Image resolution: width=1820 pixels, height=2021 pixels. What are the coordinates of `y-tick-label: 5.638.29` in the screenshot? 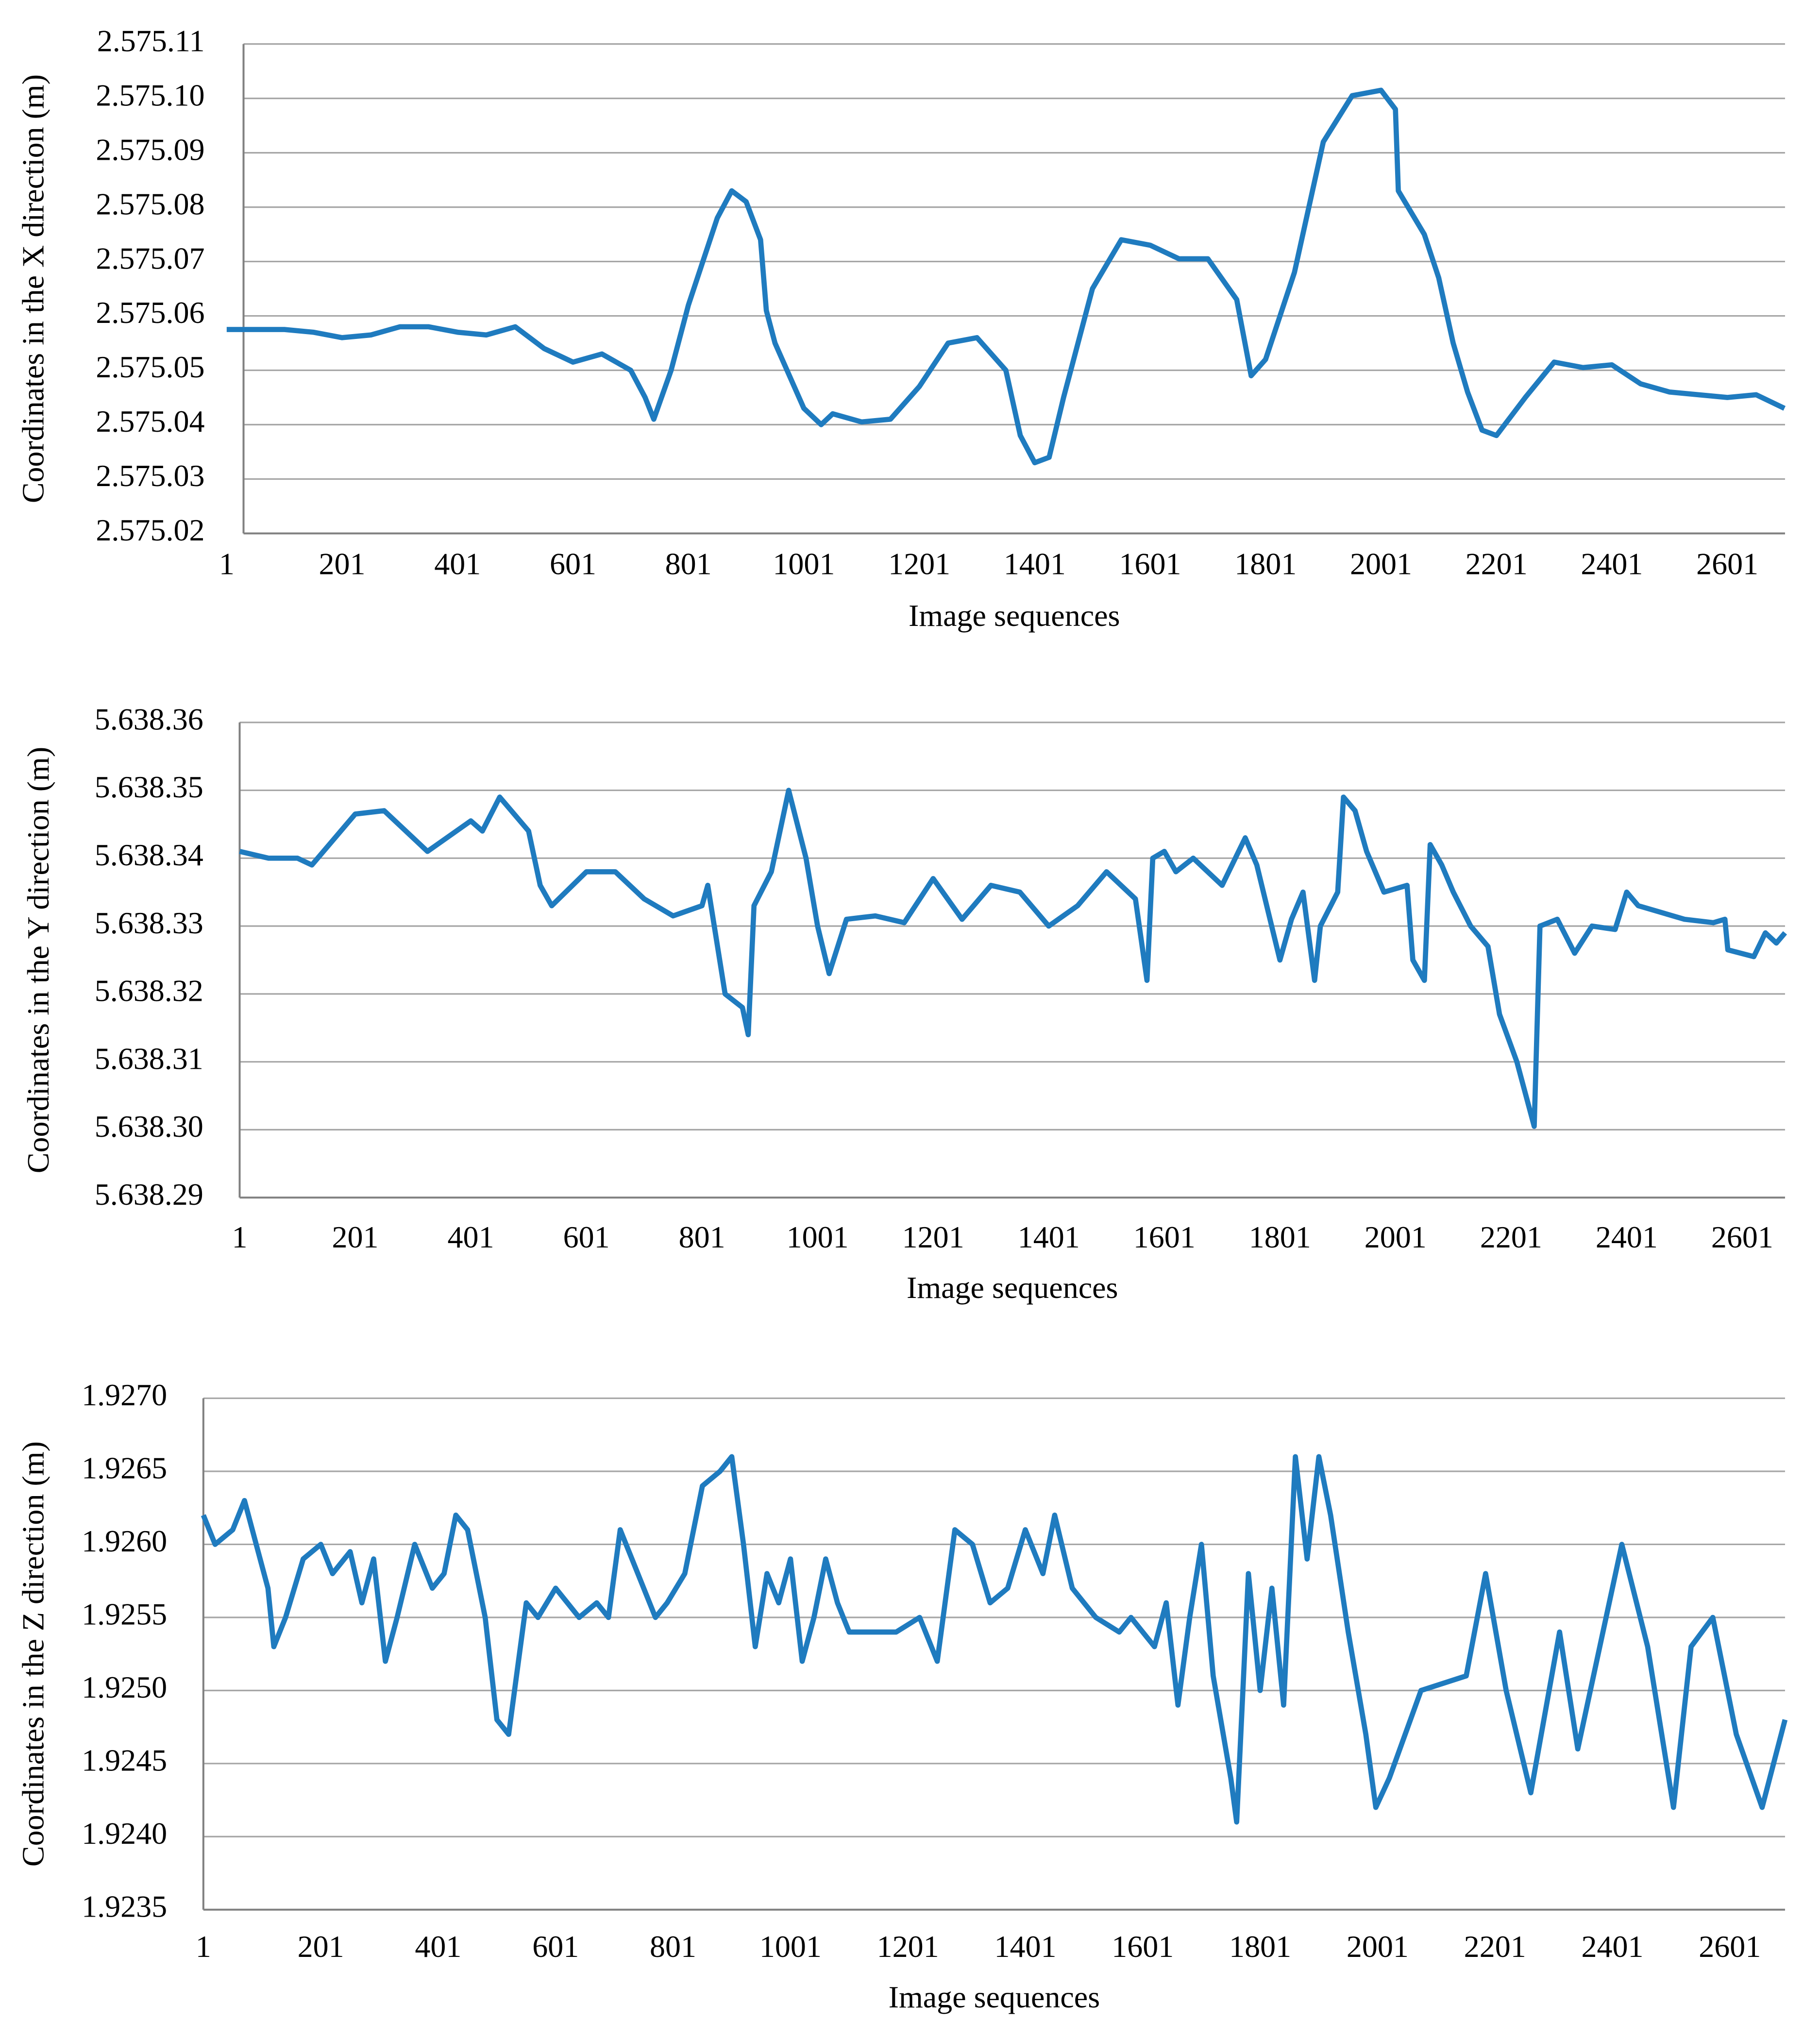 It's located at (149, 1194).